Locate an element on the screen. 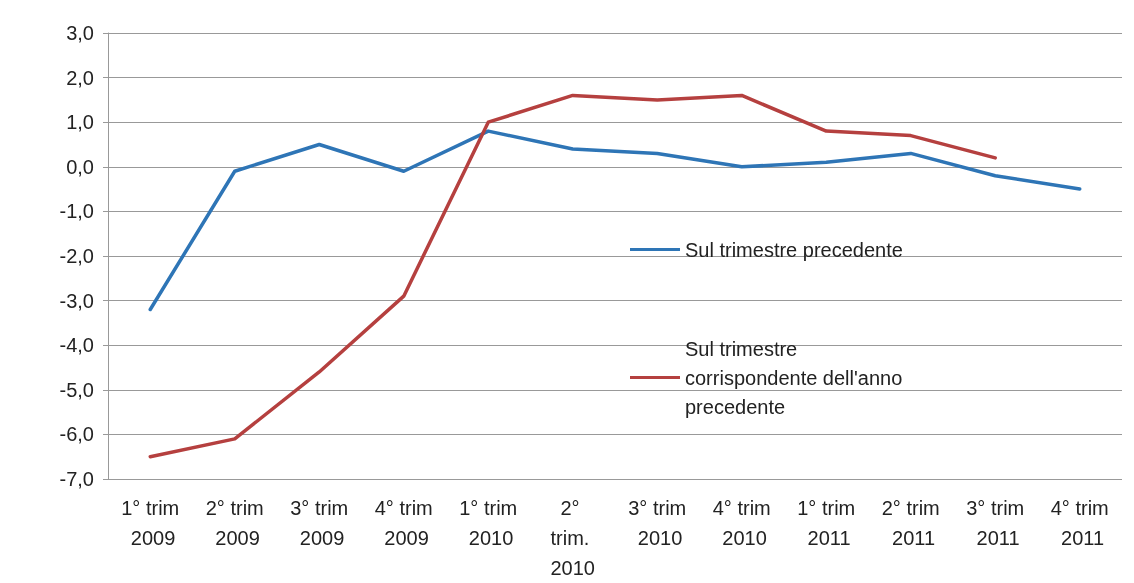  y-tick-label: -4,0 is located at coordinates (76, 345).